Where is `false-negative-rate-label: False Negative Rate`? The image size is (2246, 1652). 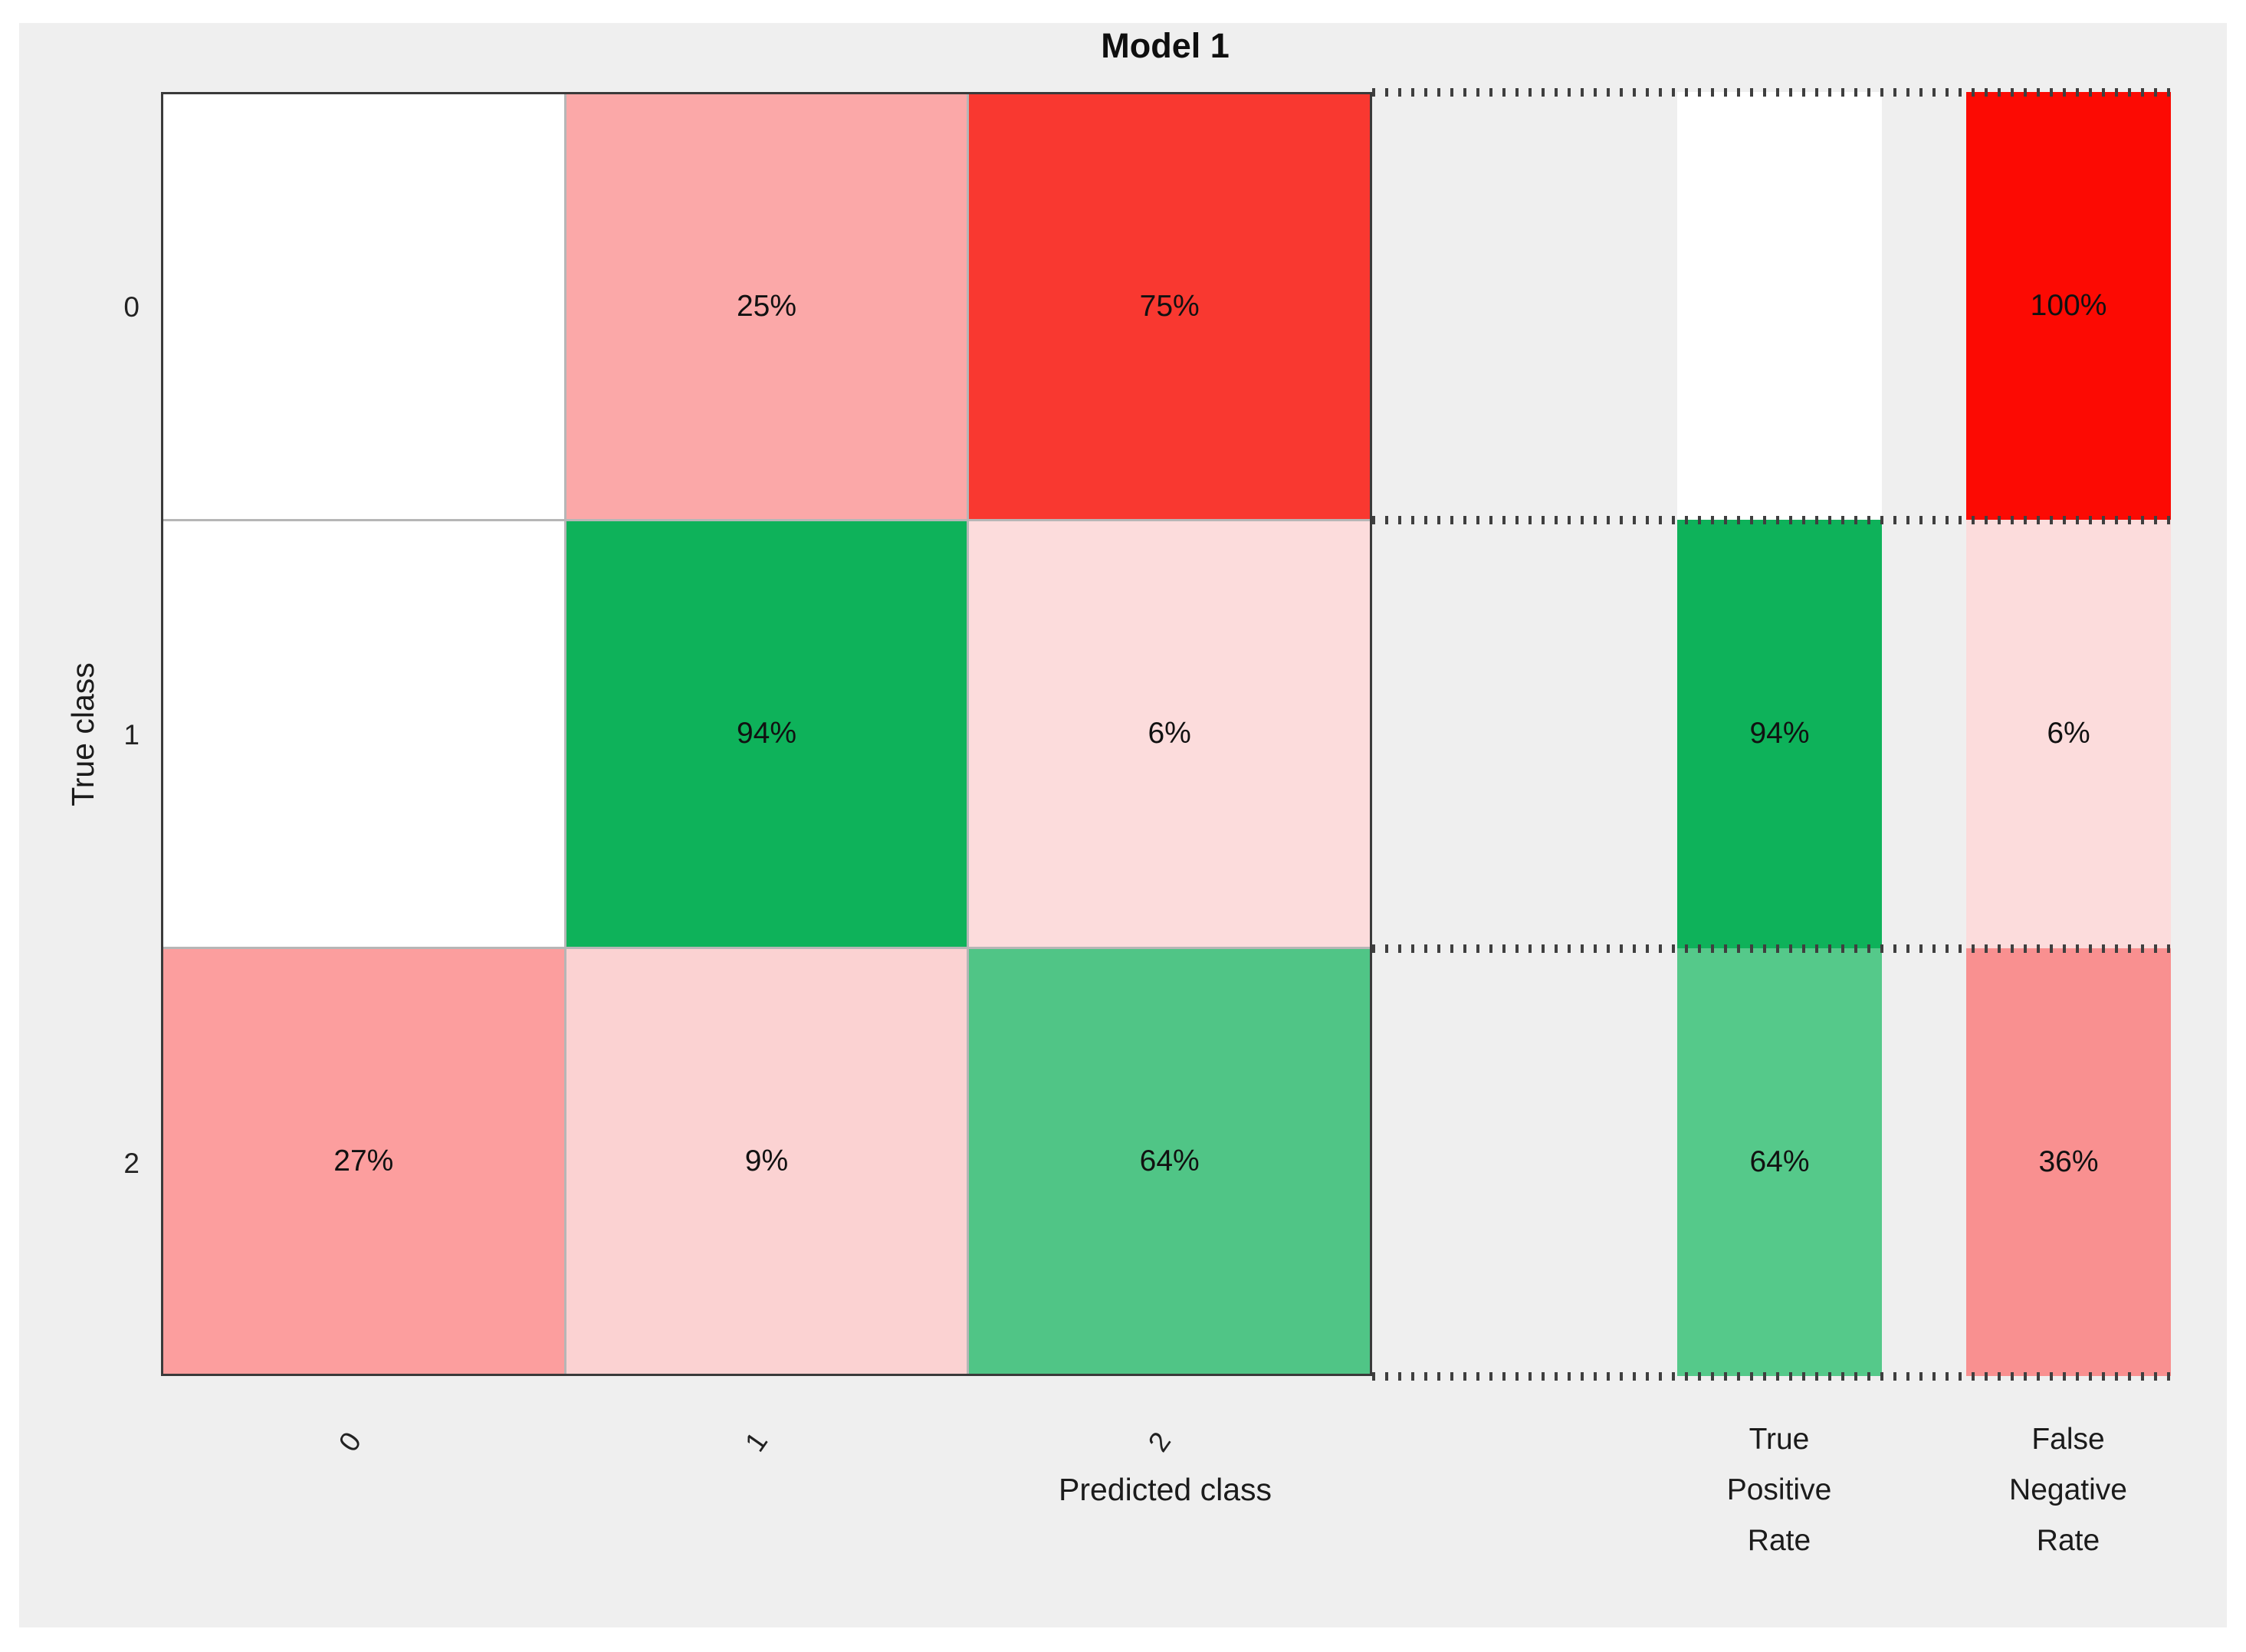 false-negative-rate-label: False Negative Rate is located at coordinates (2061, 1490).